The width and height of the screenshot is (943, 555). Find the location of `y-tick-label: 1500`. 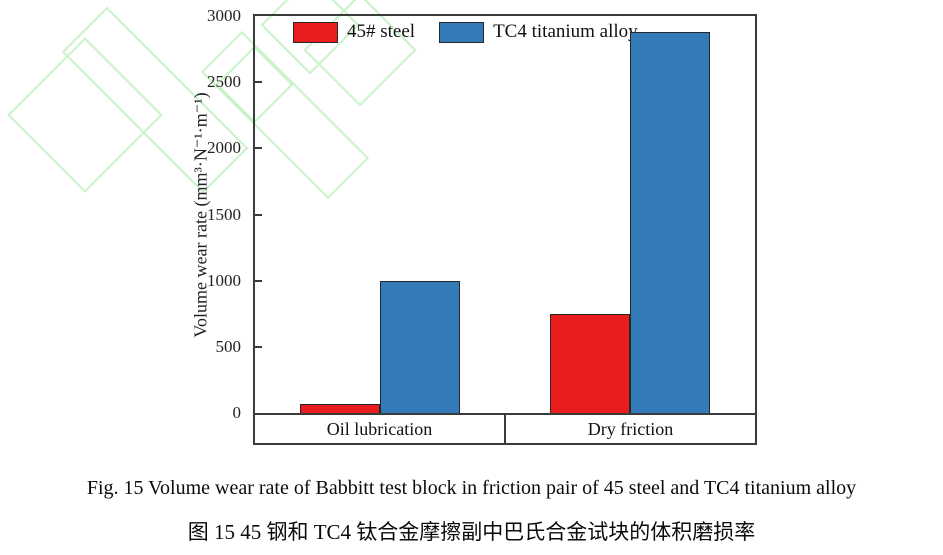

y-tick-label: 1500 is located at coordinates (224, 214).